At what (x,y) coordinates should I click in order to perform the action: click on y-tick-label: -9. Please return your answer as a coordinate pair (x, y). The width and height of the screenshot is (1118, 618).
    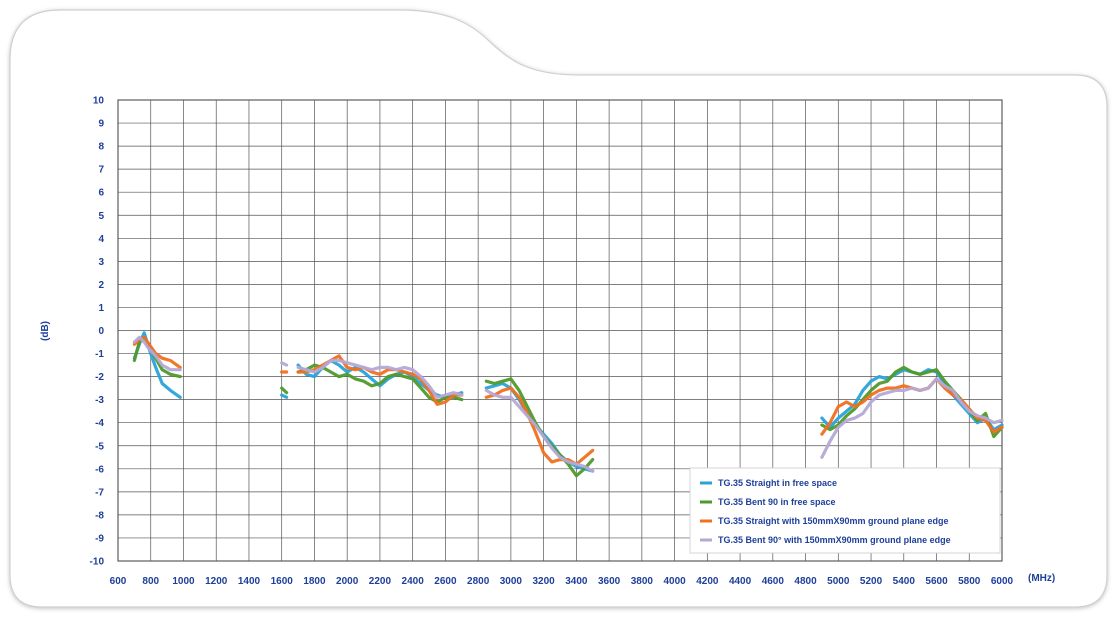
    Looking at the image, I should click on (99, 538).